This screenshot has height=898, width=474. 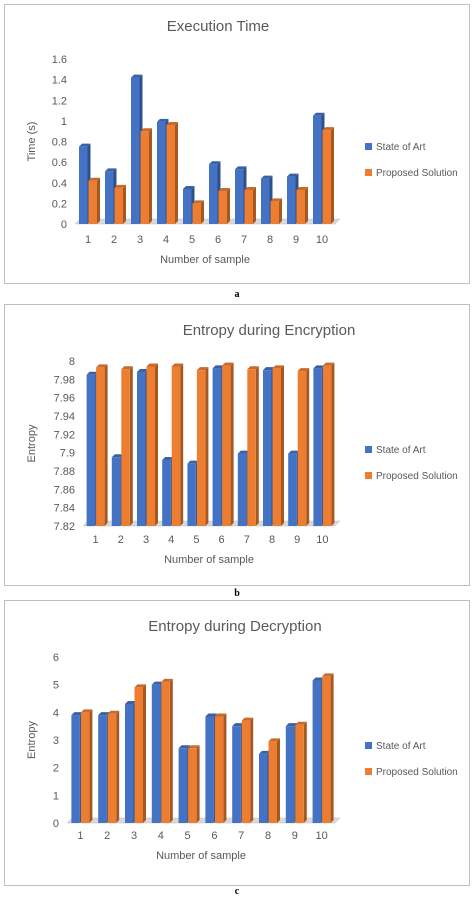 I want to click on y-tick-label: 7.92, so click(x=64, y=435).